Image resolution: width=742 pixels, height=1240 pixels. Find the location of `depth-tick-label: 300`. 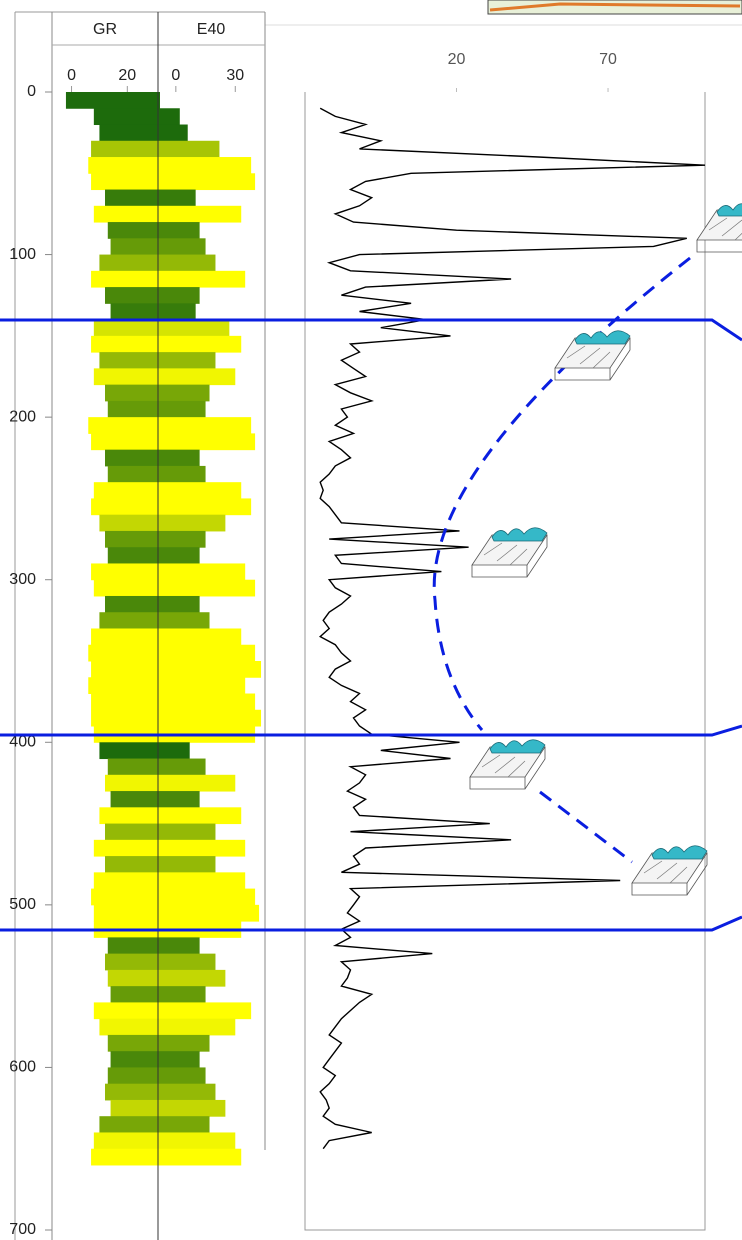

depth-tick-label: 300 is located at coordinates (22, 579).